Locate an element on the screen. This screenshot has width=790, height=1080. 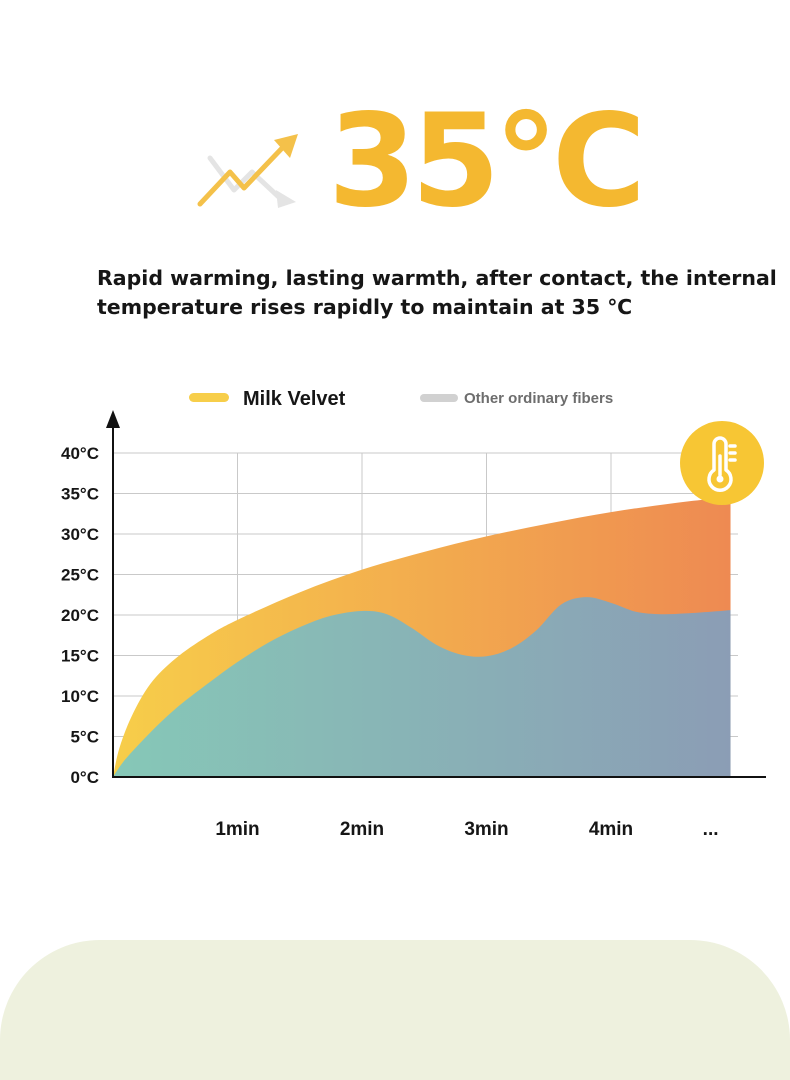
x-tick-label: 3min is located at coordinates (486, 829).